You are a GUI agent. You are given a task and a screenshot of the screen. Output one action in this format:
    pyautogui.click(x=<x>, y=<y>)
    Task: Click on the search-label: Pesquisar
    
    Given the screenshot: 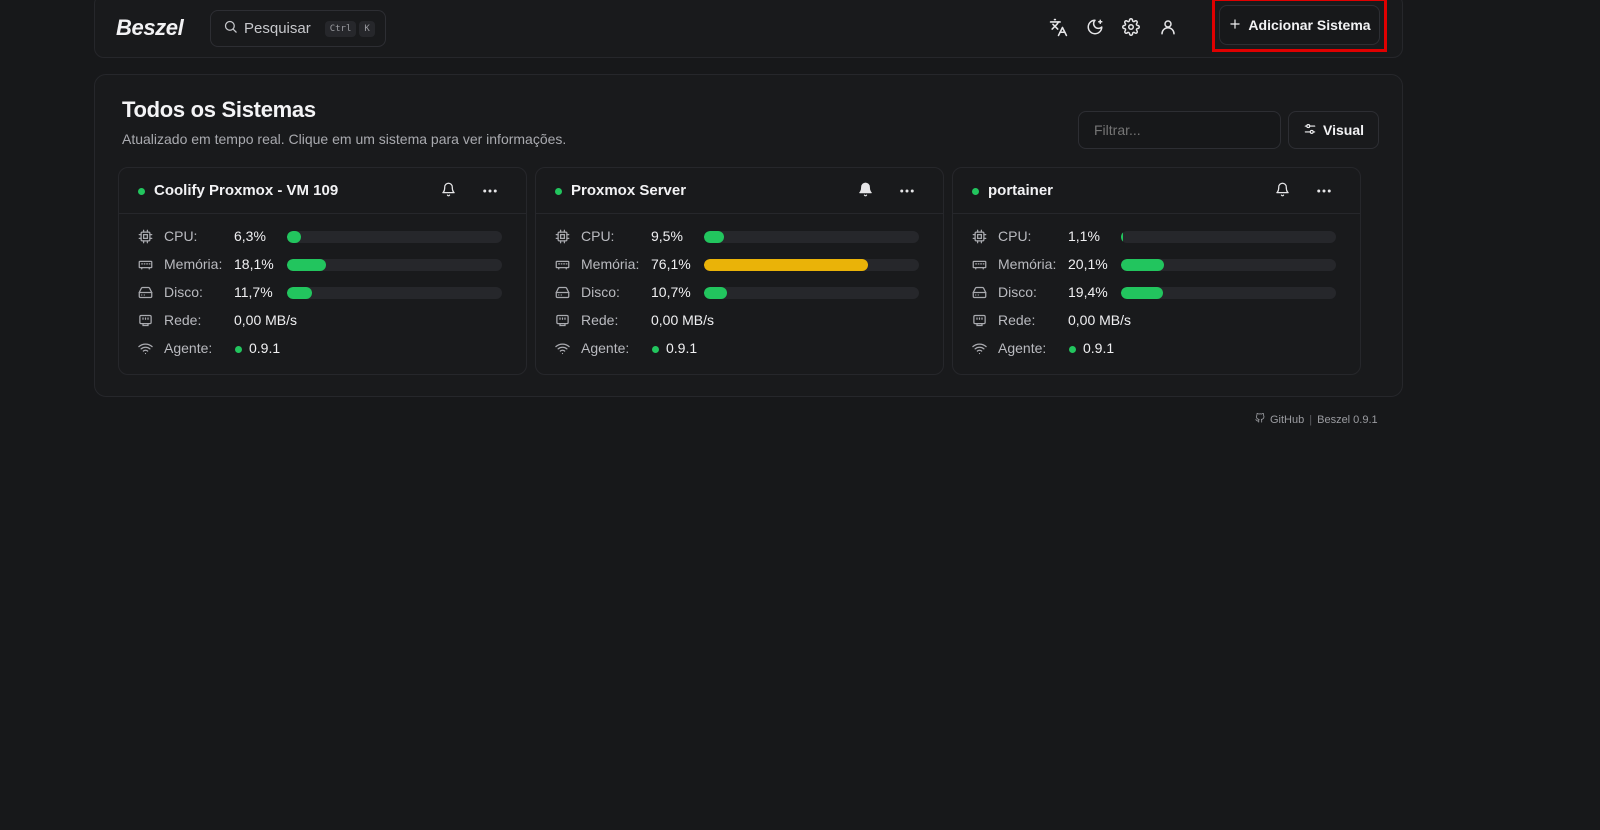 What is the action you would take?
    pyautogui.click(x=277, y=28)
    